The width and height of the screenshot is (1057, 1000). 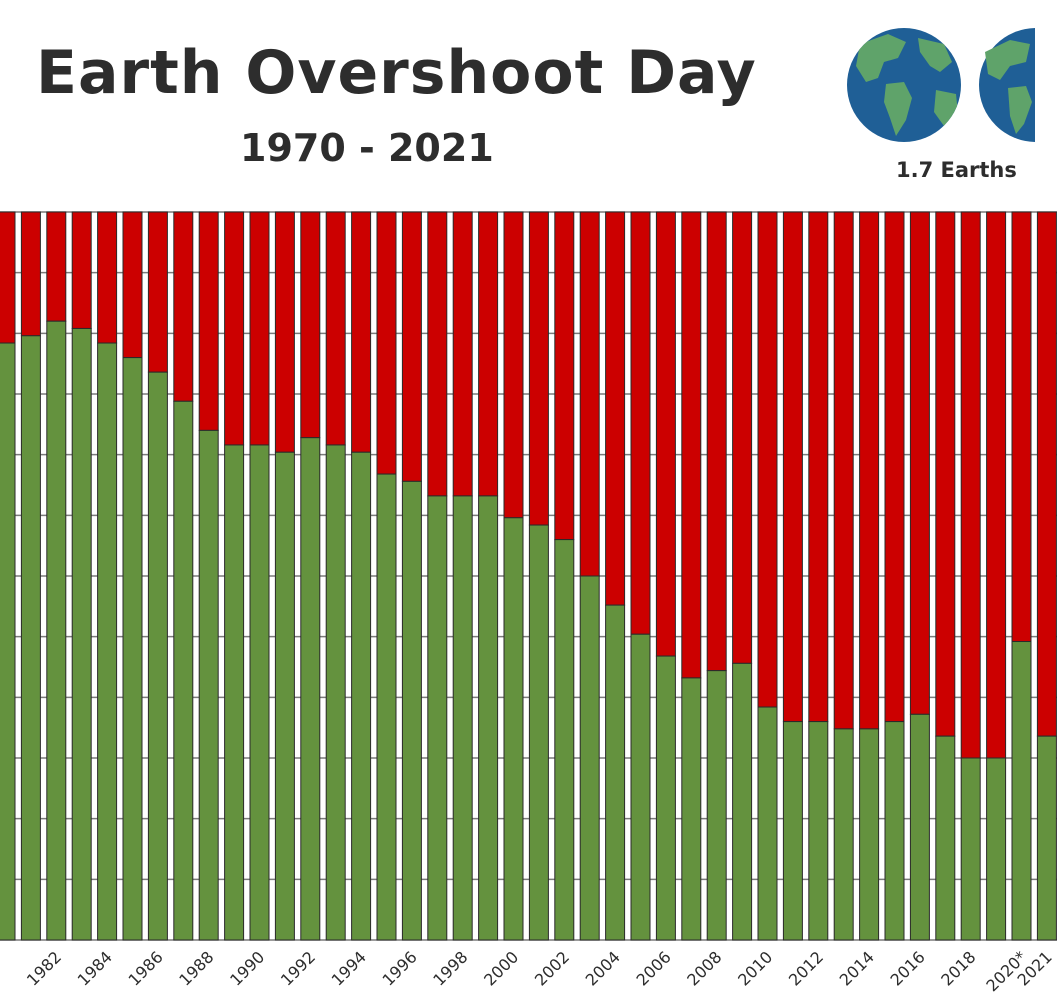 I want to click on bar-red-1989, so click(x=234, y=328).